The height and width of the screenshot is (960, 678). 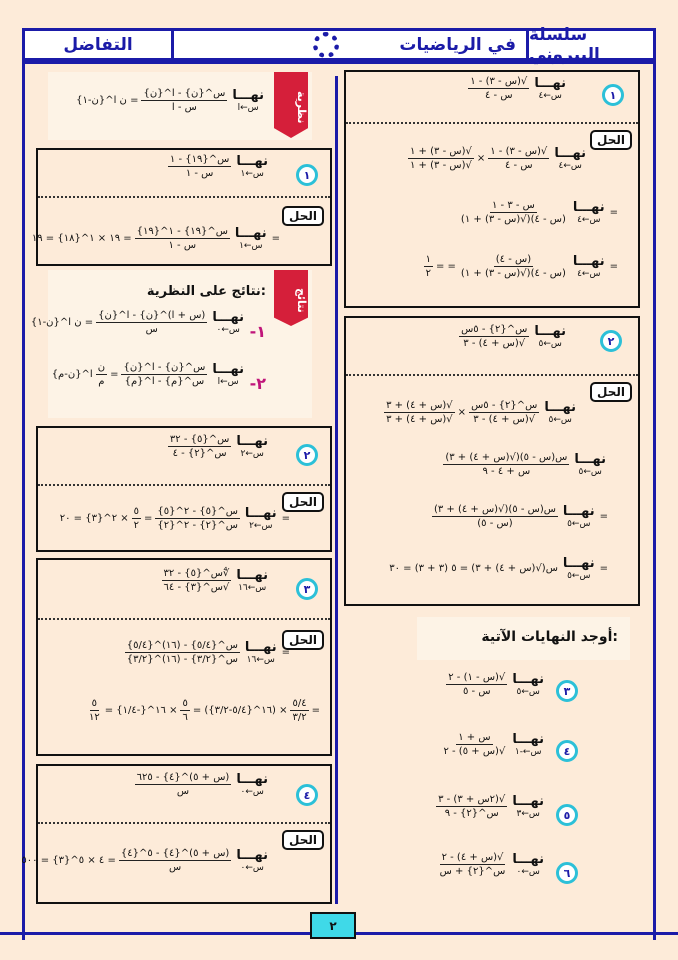 I want to click on fraction: س^{٥} - ٣٢ س^{٢} - ٤, so click(x=199, y=446).